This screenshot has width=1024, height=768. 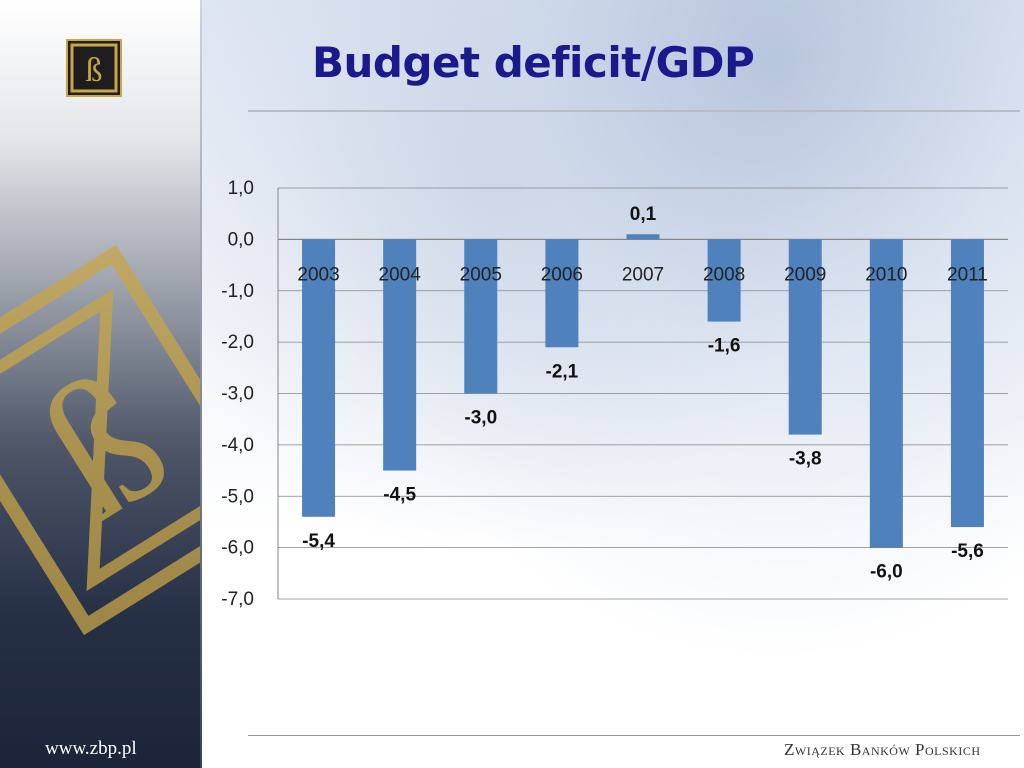 What do you see at coordinates (237, 548) in the screenshot?
I see `y-tick-label: -6,0` at bounding box center [237, 548].